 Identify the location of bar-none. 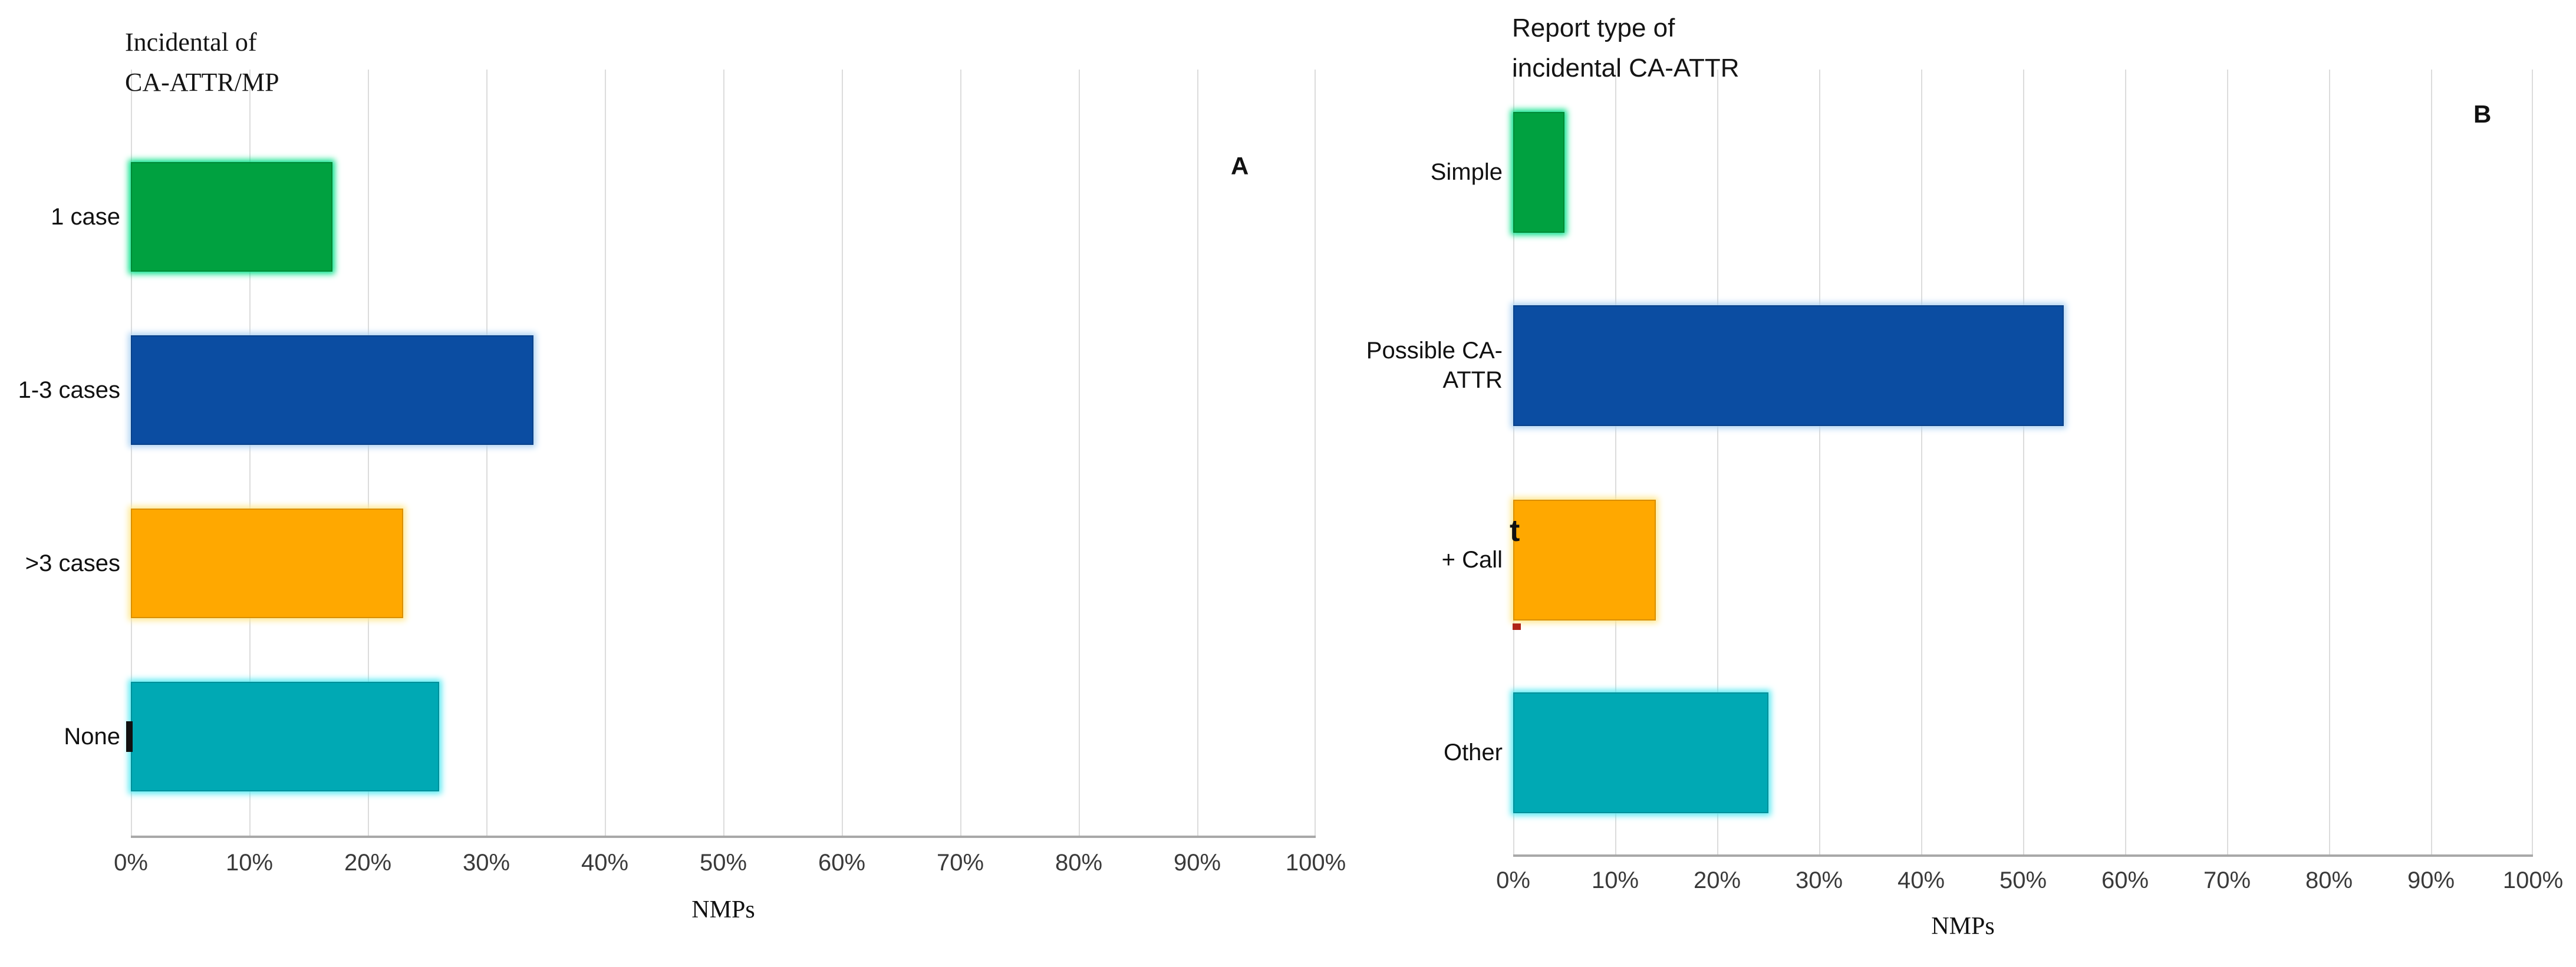
(285, 737).